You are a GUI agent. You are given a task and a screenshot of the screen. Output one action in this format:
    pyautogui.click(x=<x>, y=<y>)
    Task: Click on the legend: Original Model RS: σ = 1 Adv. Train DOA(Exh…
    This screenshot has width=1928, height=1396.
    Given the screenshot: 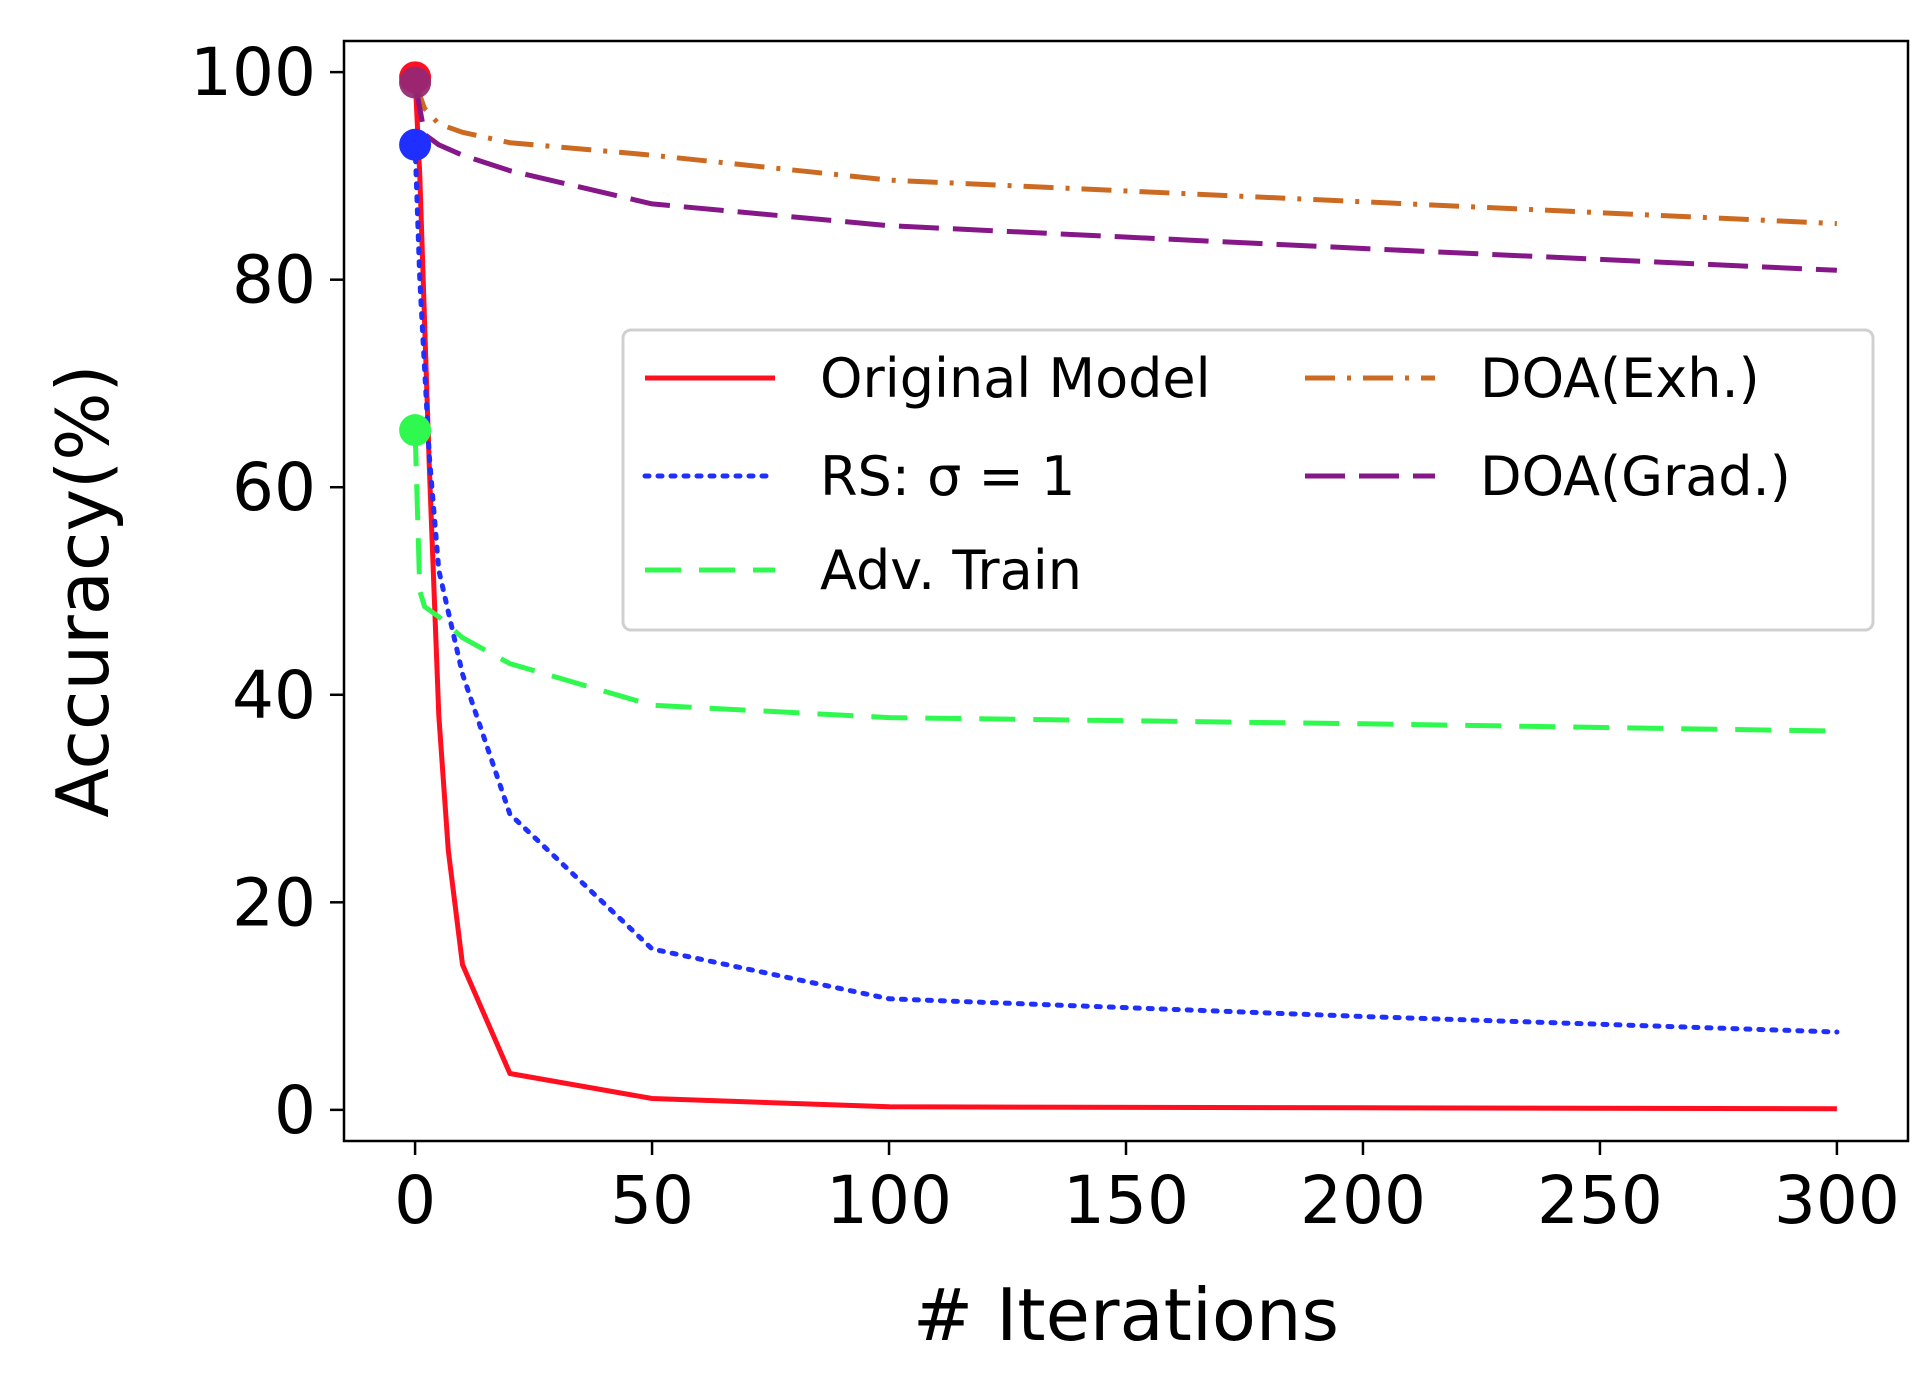 What is the action you would take?
    pyautogui.click(x=1248, y=480)
    